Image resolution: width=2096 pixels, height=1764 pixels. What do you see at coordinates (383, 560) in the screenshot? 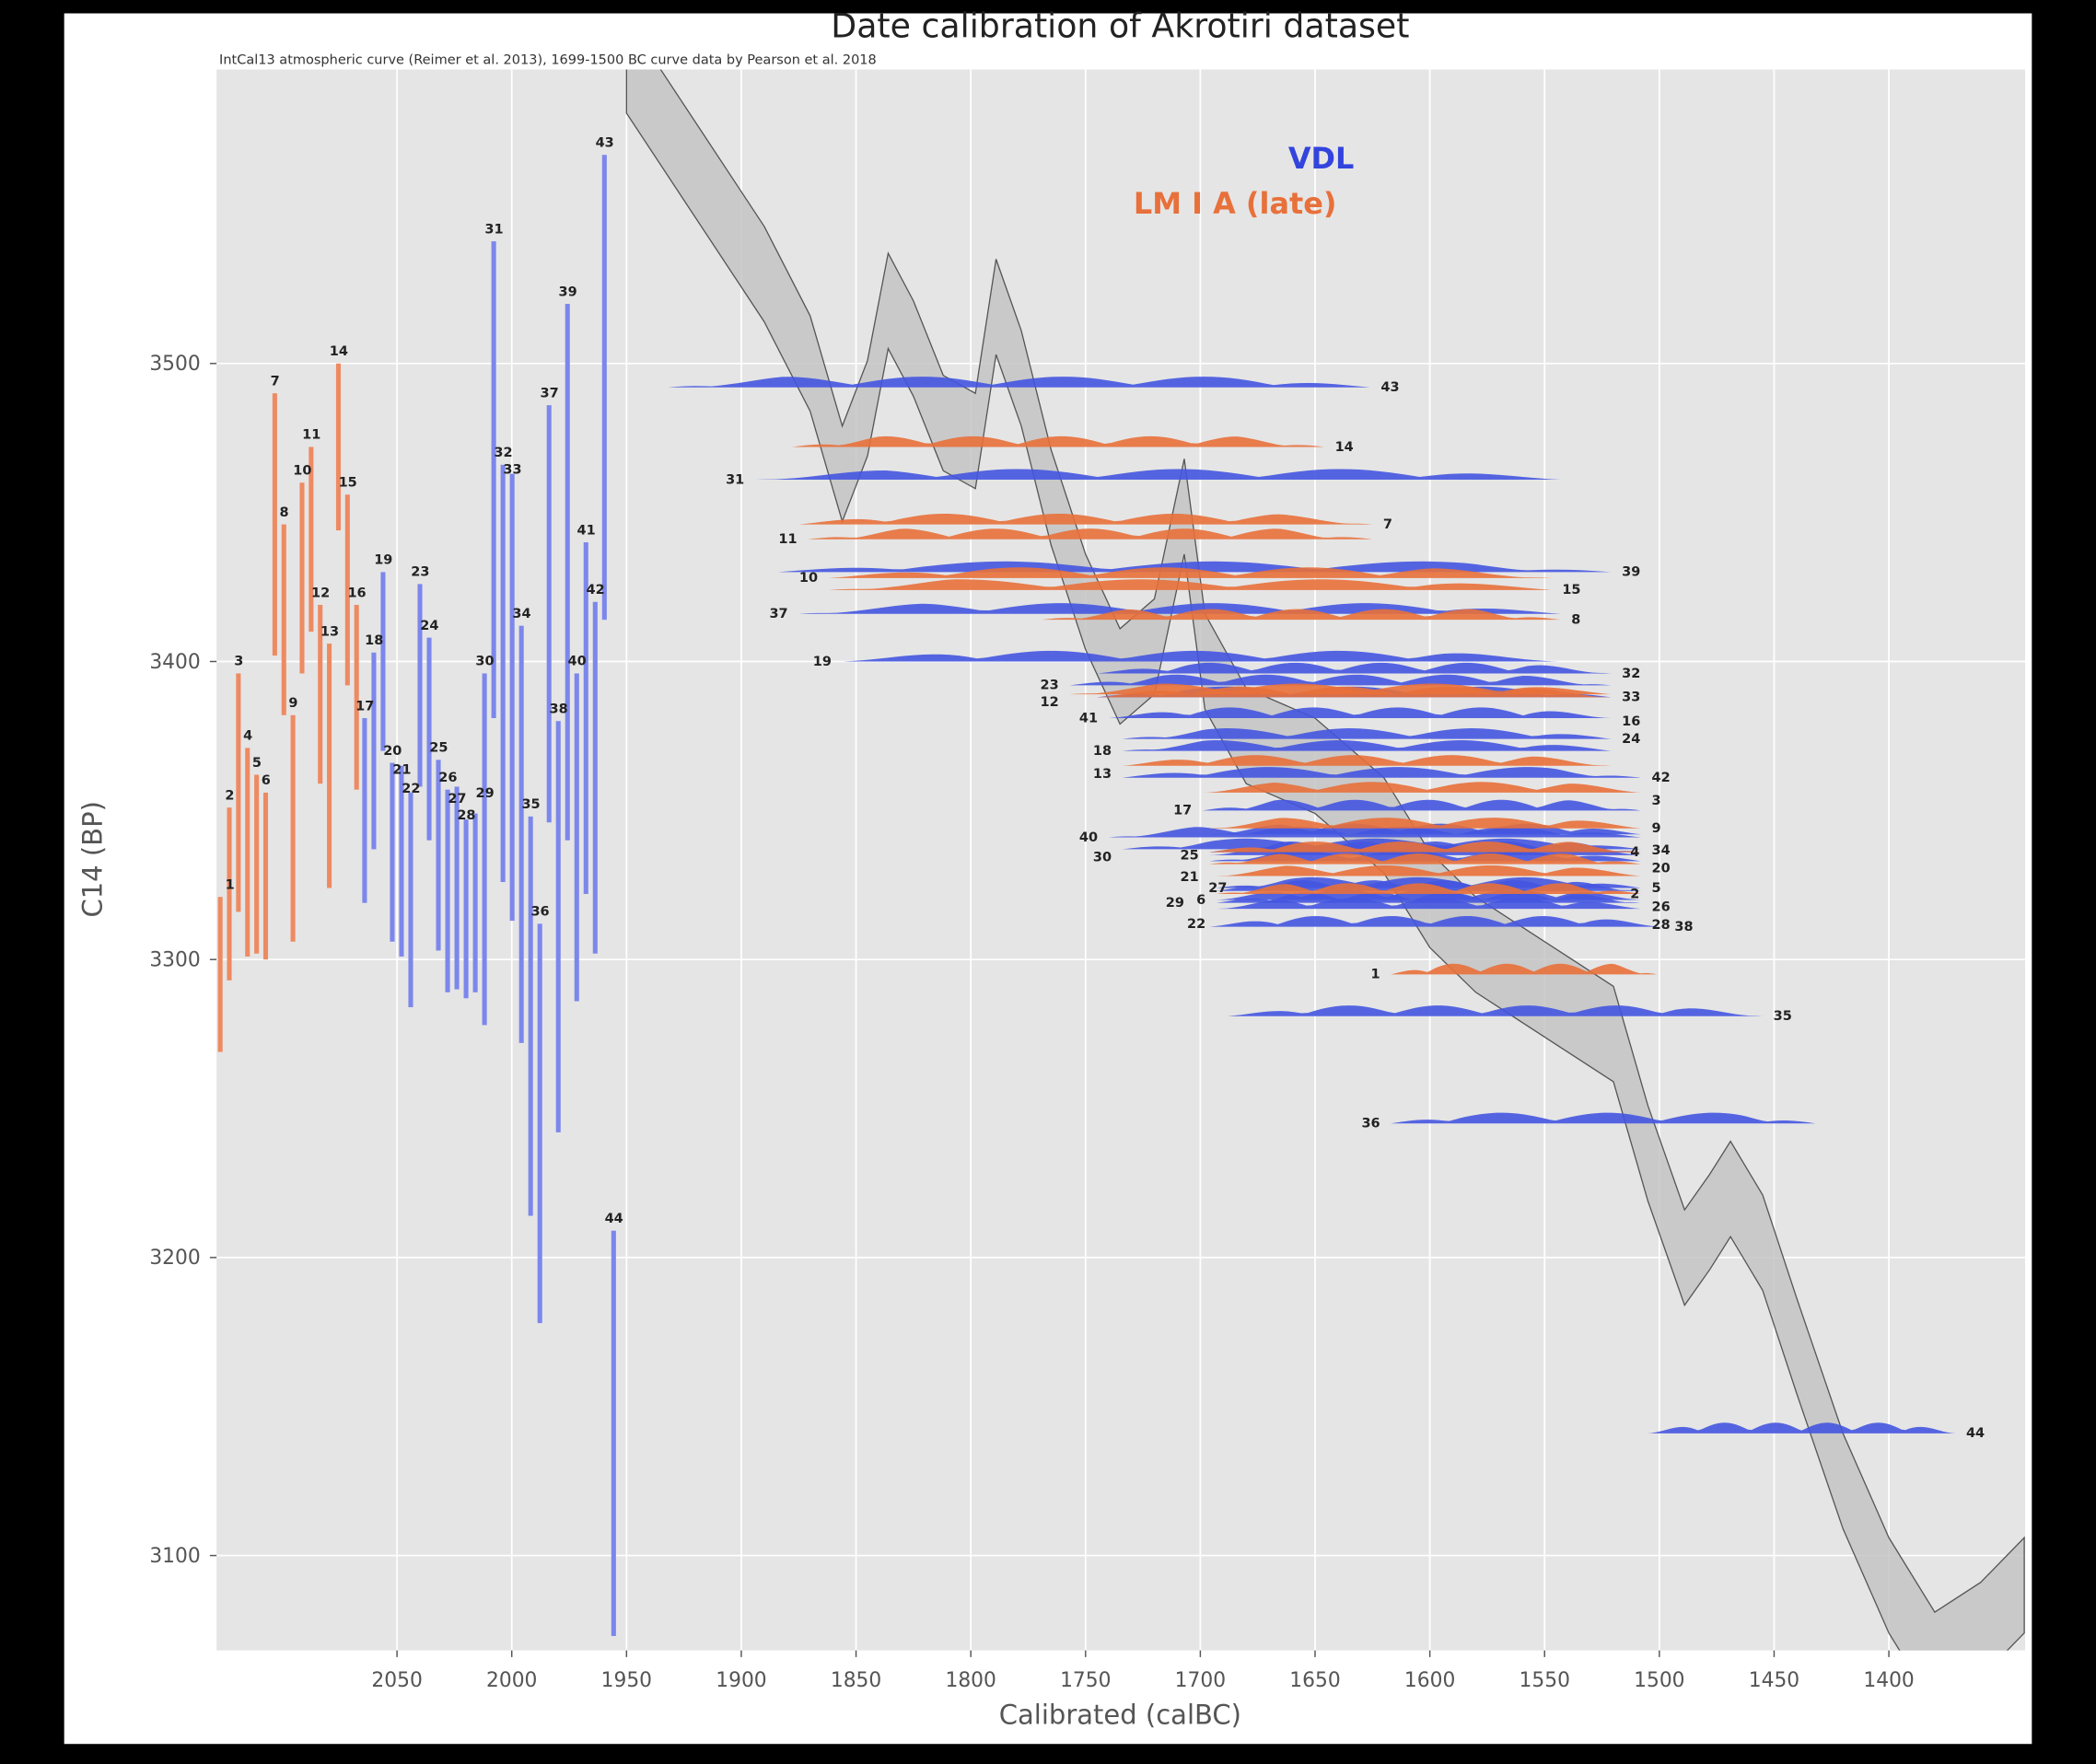
I see `bar-label-19: 19` at bounding box center [383, 560].